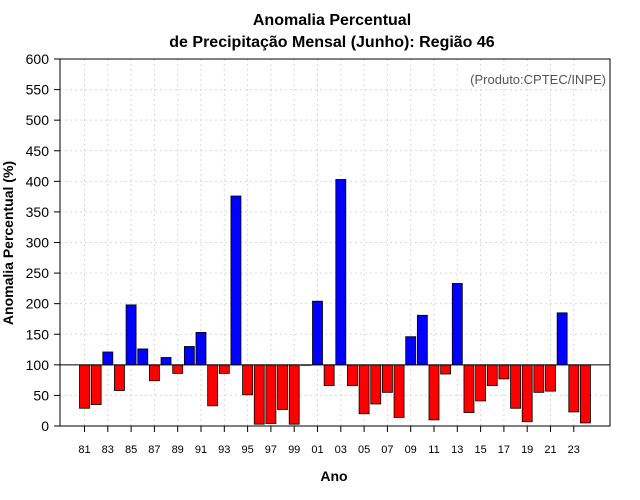 The width and height of the screenshot is (640, 500). Describe the element at coordinates (457, 450) in the screenshot. I see `x-tick-label: 13` at that location.